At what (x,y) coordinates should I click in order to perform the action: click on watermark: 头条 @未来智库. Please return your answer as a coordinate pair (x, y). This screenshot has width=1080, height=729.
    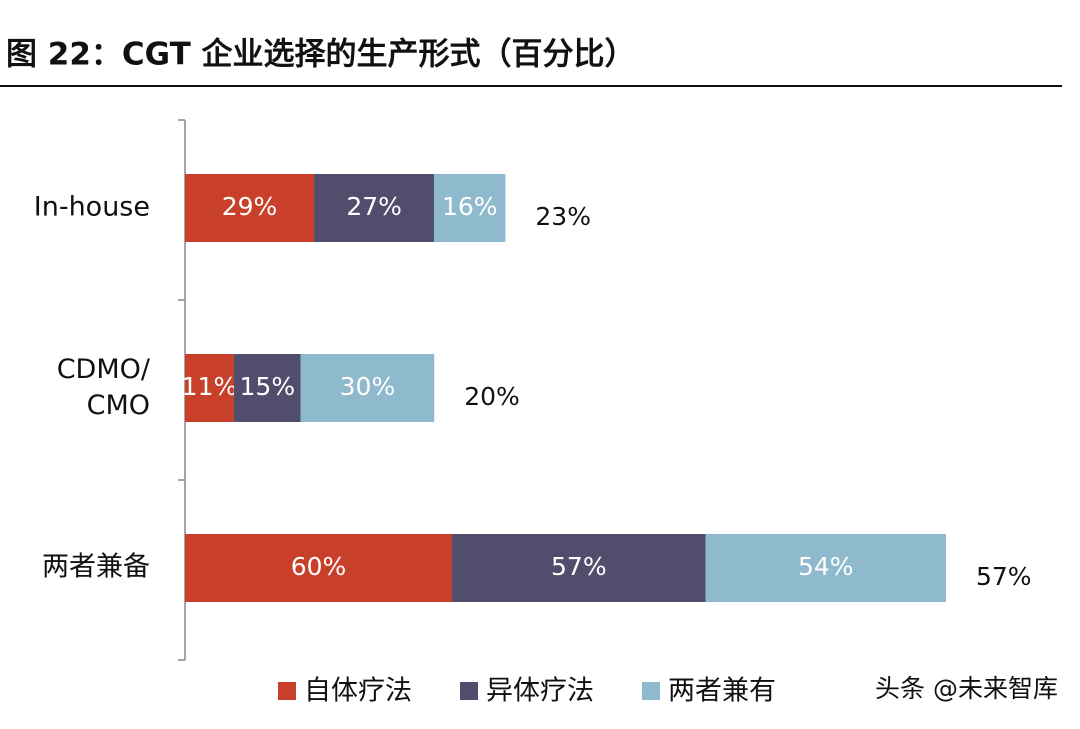
    Looking at the image, I should click on (966, 688).